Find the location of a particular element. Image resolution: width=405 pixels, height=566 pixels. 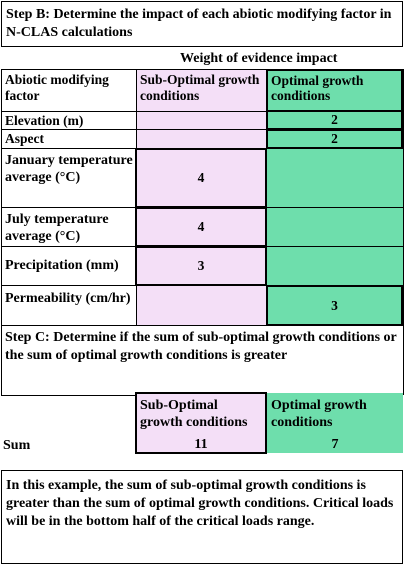

row-july-sub-optimal: 4 is located at coordinates (201, 227).